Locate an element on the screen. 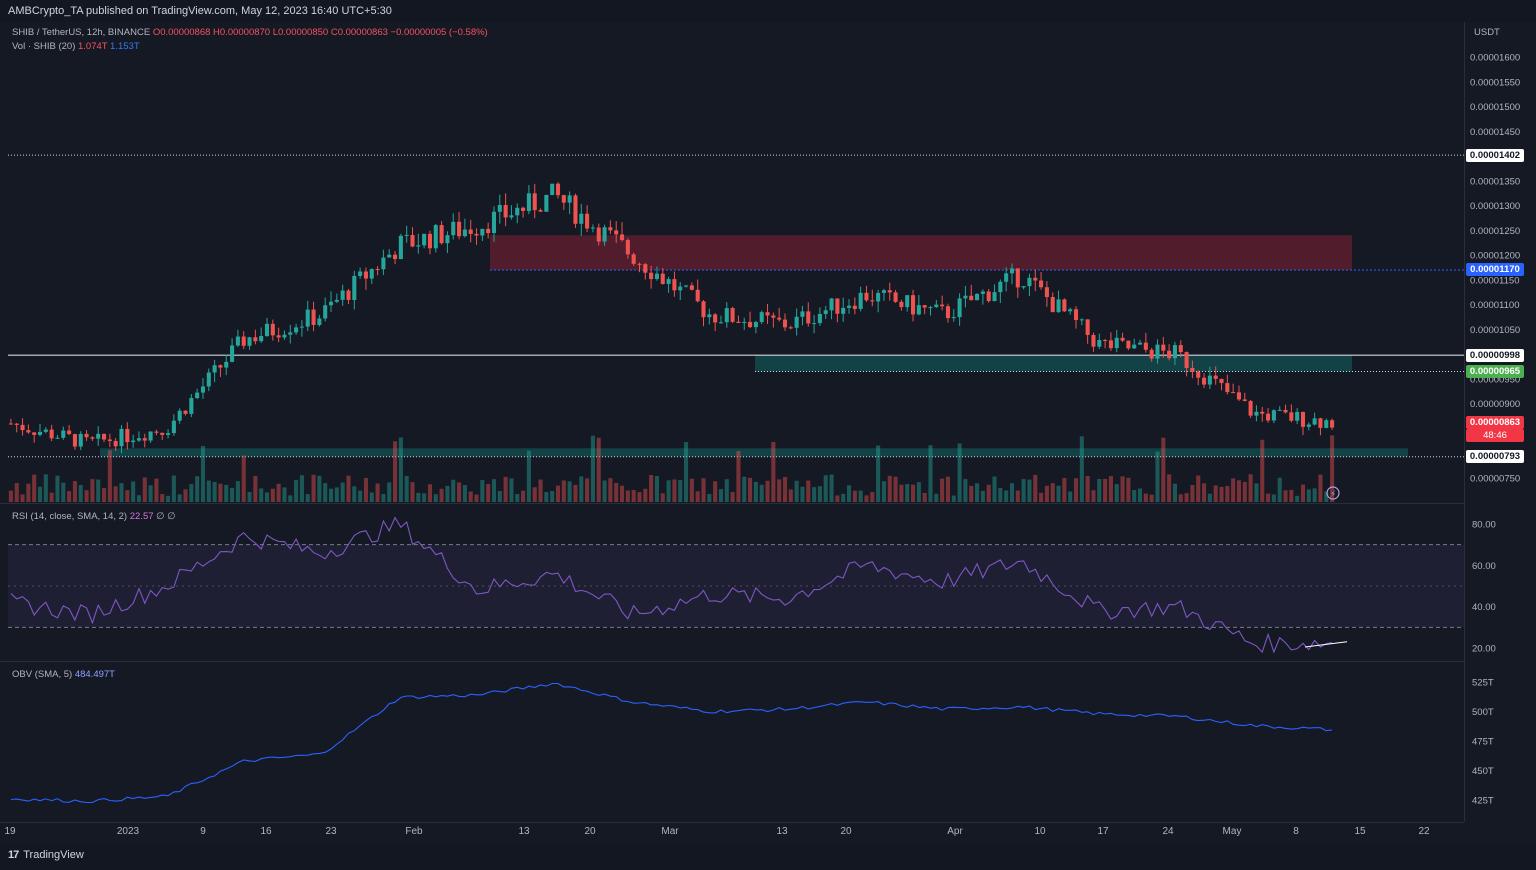 The height and width of the screenshot is (870, 1536). obv-legend: OBV (SMA, 5) 484.497T is located at coordinates (63, 674).